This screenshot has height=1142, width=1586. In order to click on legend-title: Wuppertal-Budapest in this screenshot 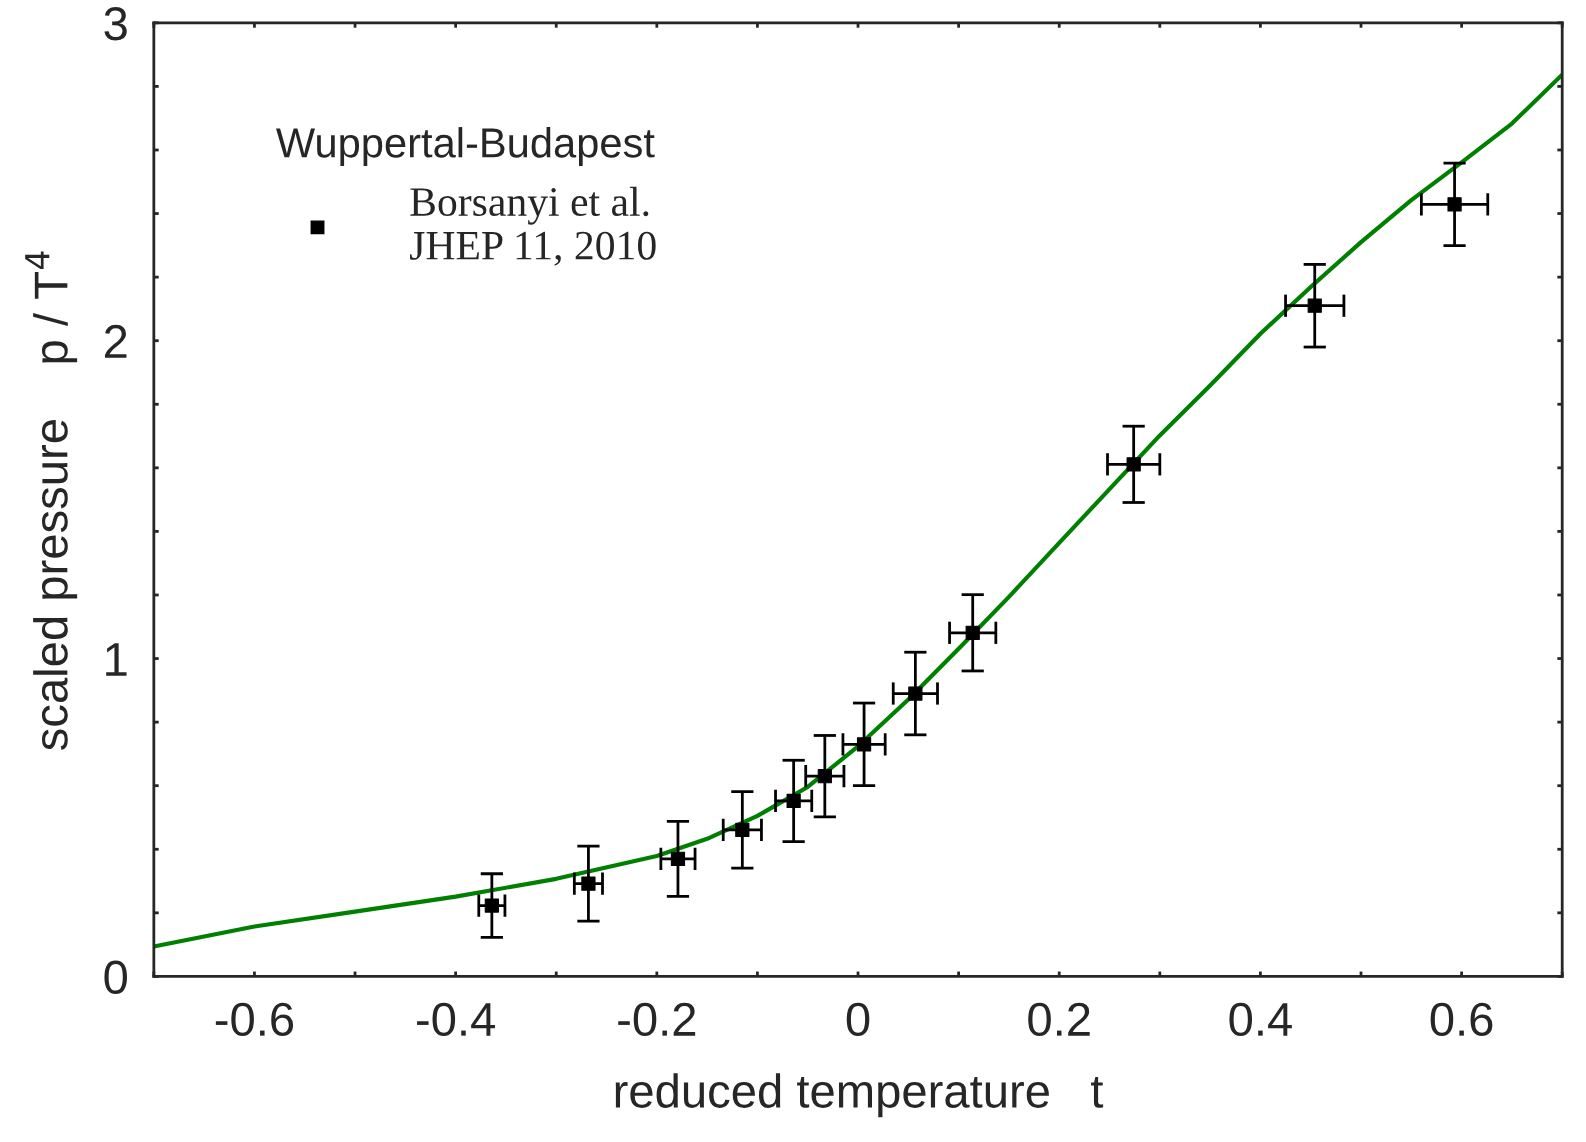, I will do `click(465, 146)`.